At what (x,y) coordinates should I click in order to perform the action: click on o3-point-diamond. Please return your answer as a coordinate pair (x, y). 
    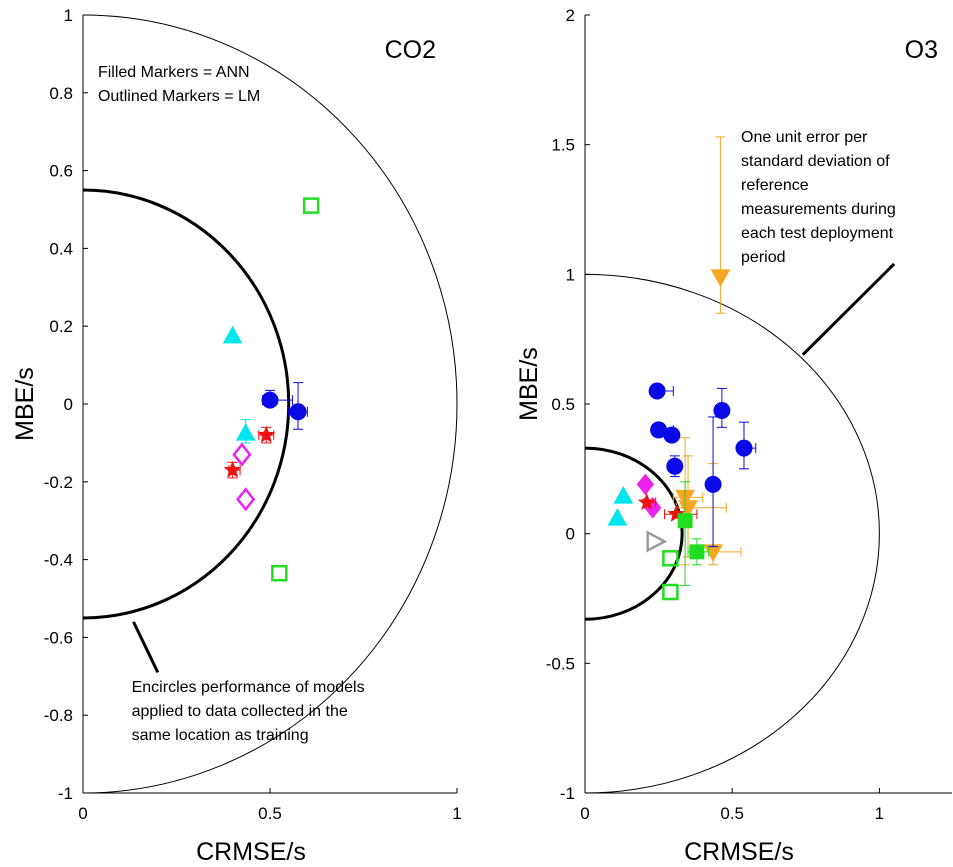
    Looking at the image, I should click on (645, 484).